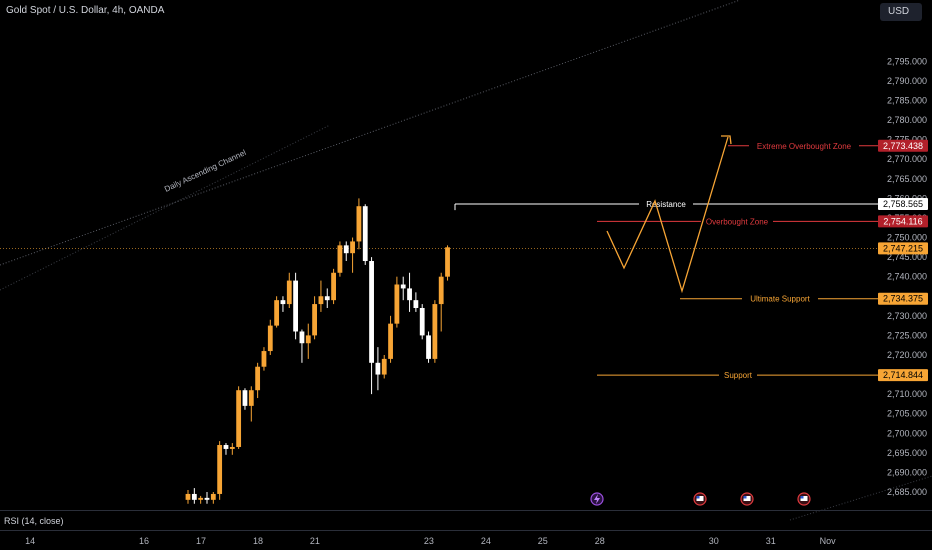  I want to click on time-axis-divider, so click(466, 530).